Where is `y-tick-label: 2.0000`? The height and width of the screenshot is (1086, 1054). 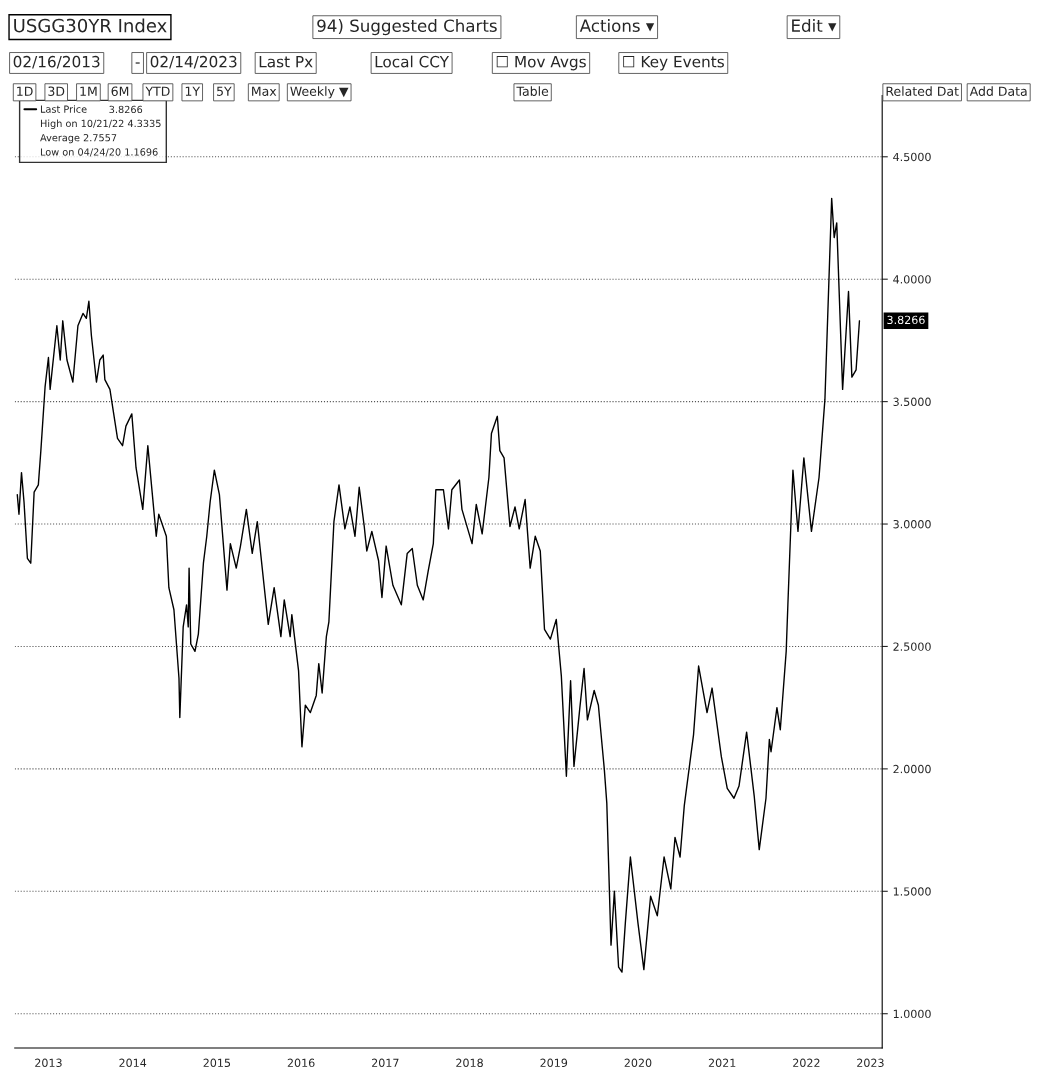 y-tick-label: 2.0000 is located at coordinates (912, 769).